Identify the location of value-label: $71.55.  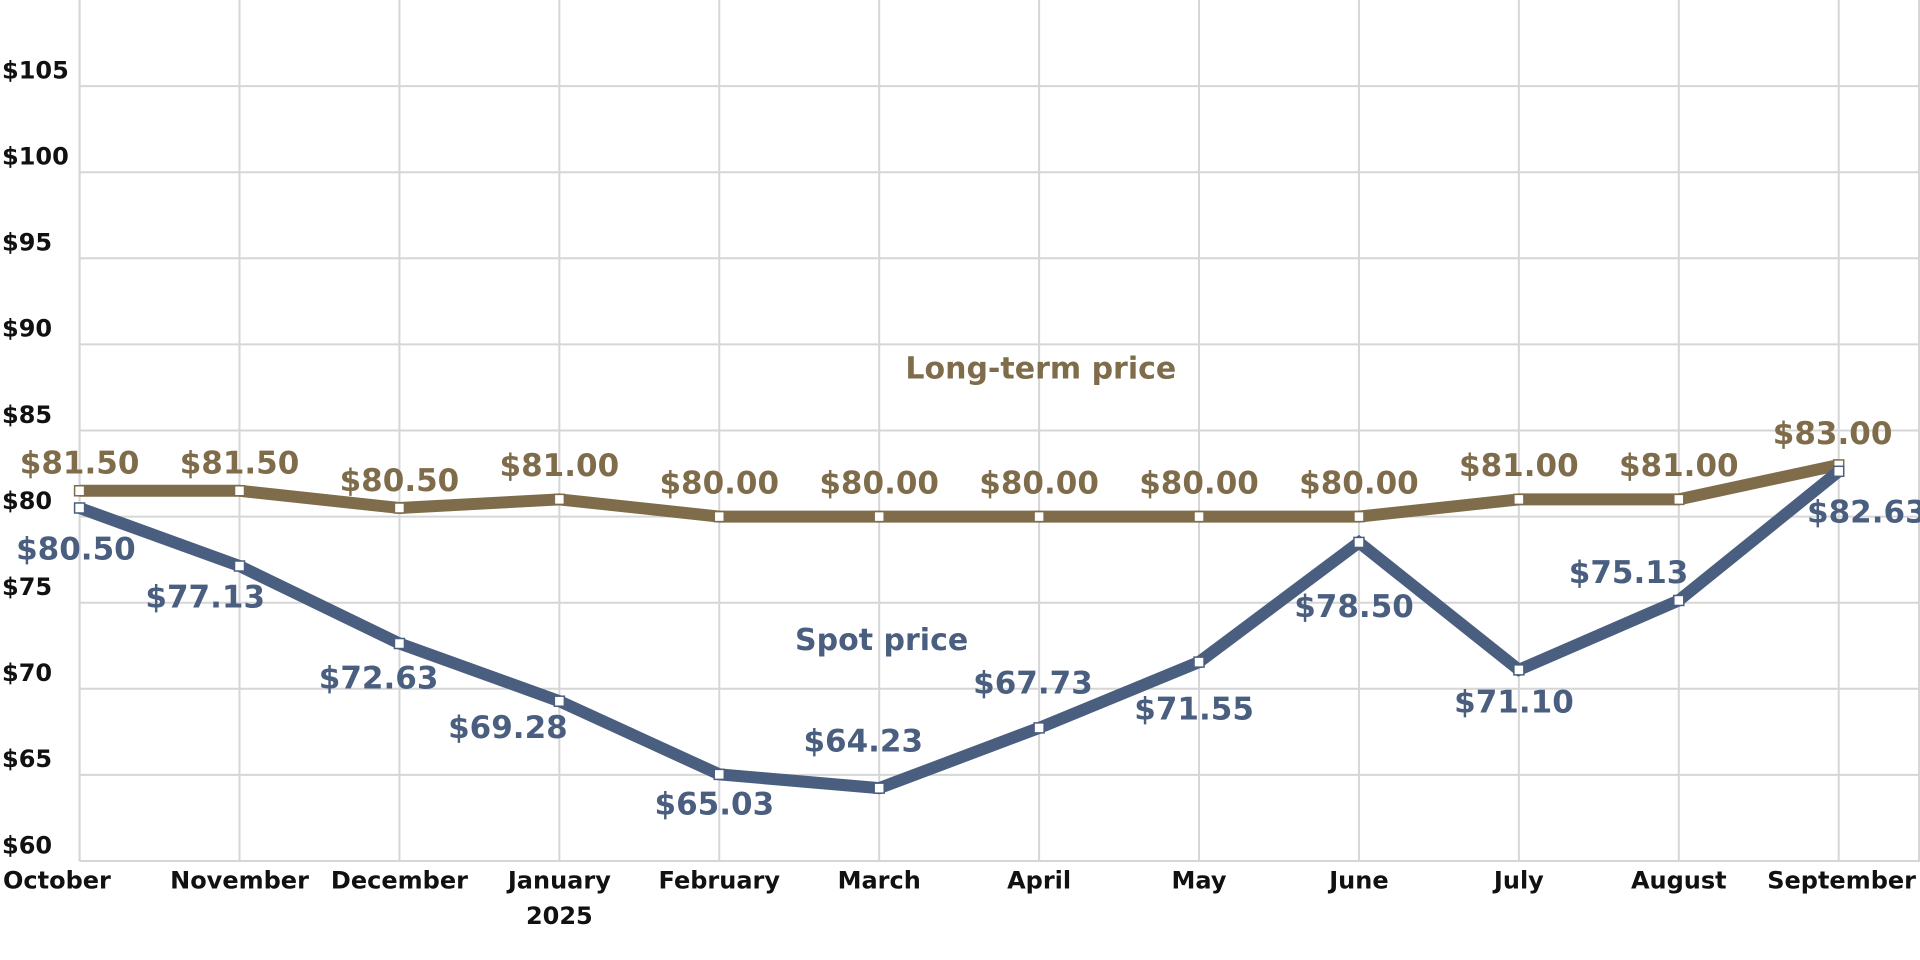
(1194, 710).